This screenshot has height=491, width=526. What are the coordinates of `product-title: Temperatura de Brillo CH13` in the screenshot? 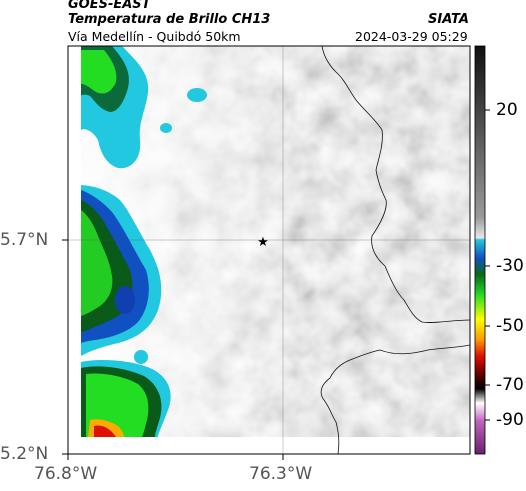 It's located at (169, 19).